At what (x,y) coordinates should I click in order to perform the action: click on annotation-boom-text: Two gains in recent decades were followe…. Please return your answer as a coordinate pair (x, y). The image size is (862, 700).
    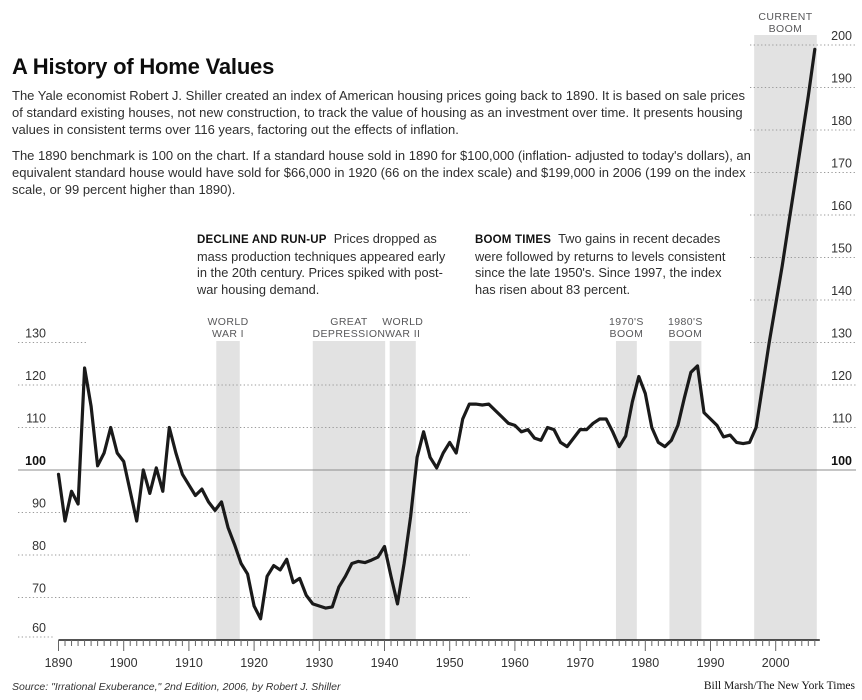
    Looking at the image, I should click on (600, 264).